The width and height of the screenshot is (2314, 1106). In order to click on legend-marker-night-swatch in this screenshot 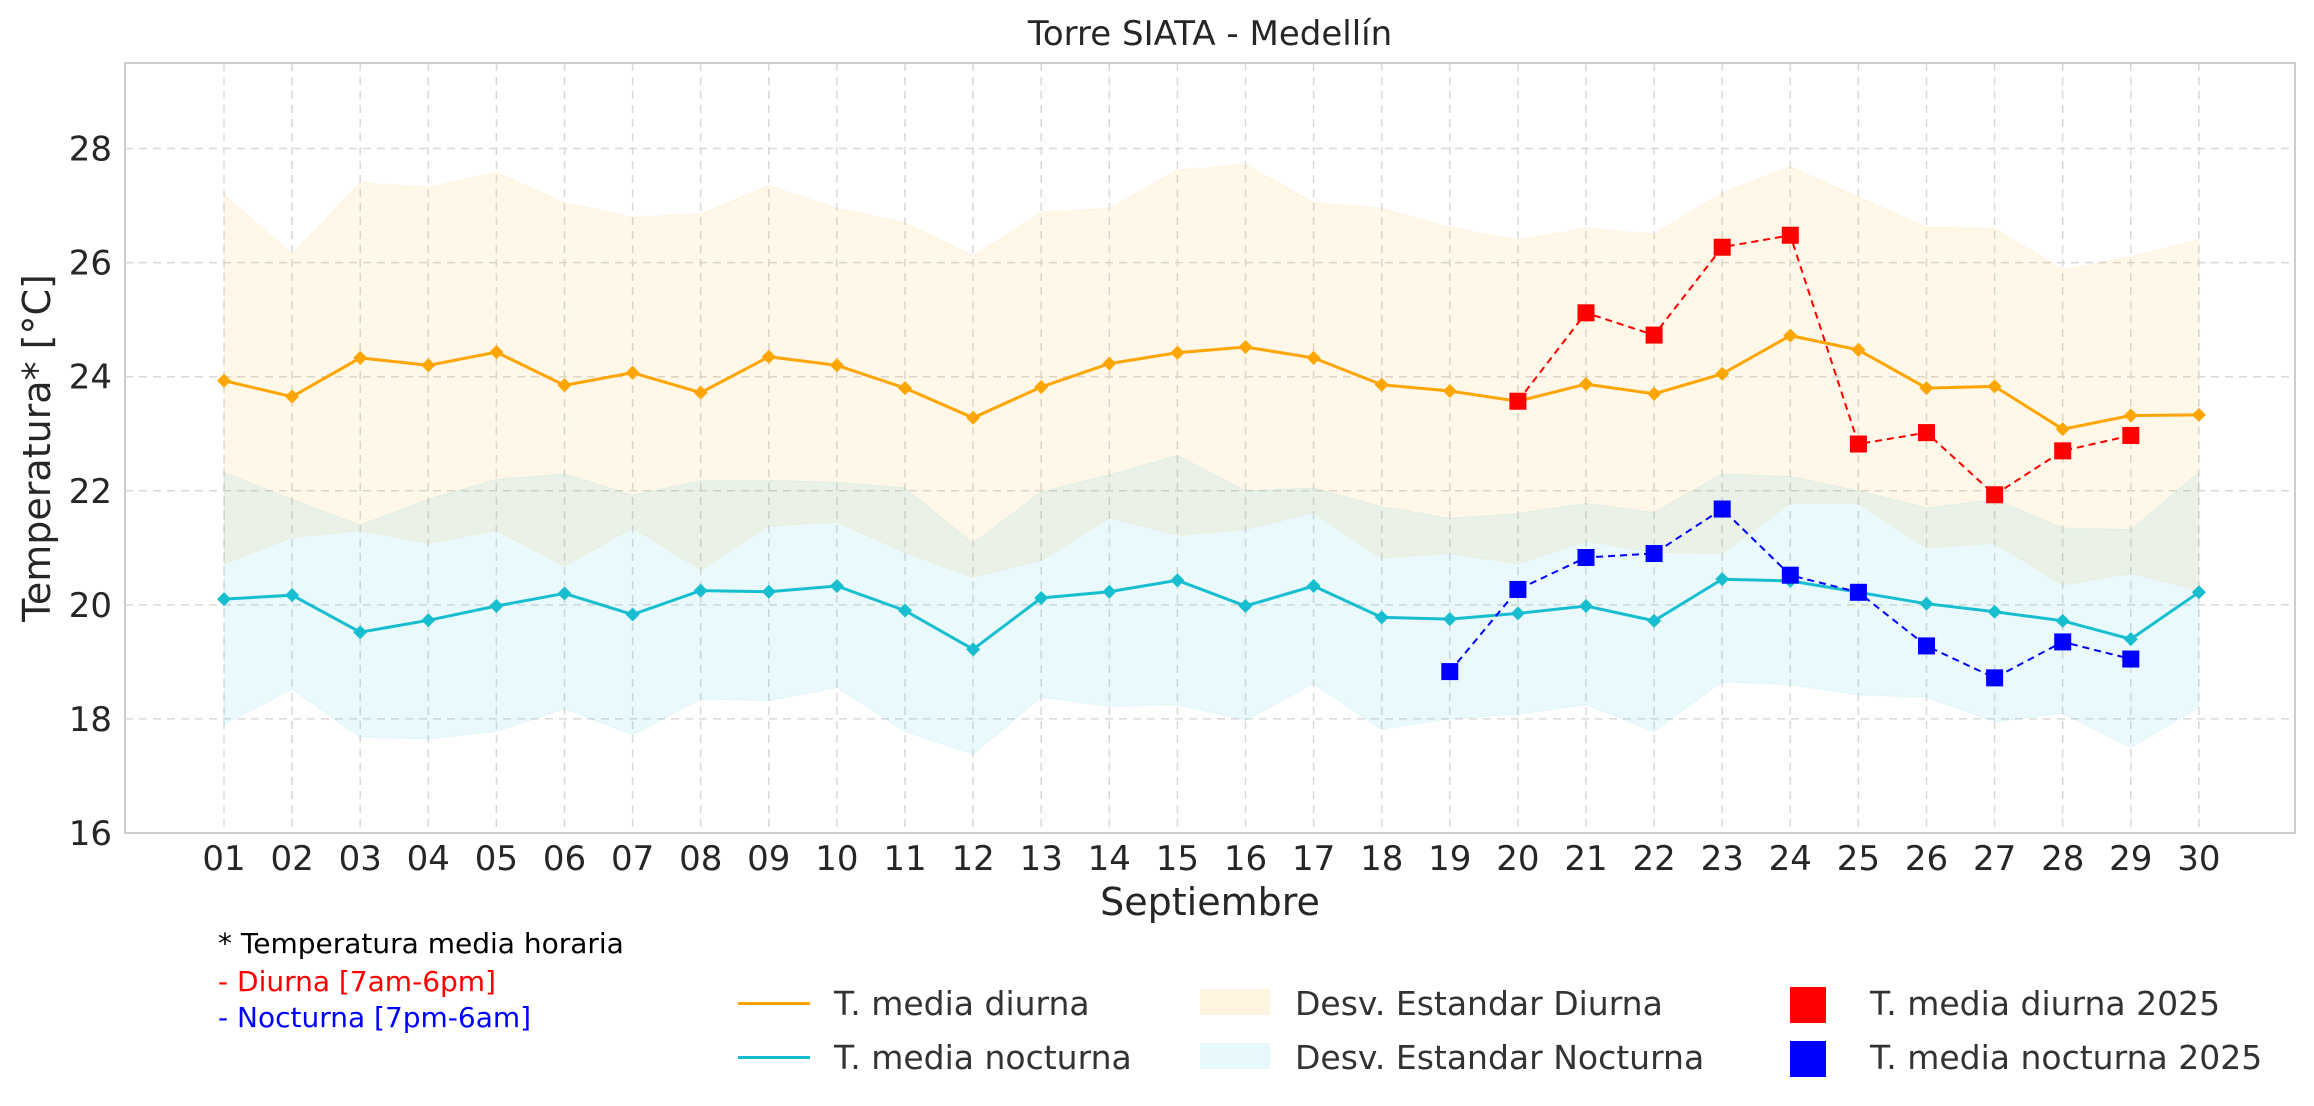, I will do `click(1808, 1059)`.